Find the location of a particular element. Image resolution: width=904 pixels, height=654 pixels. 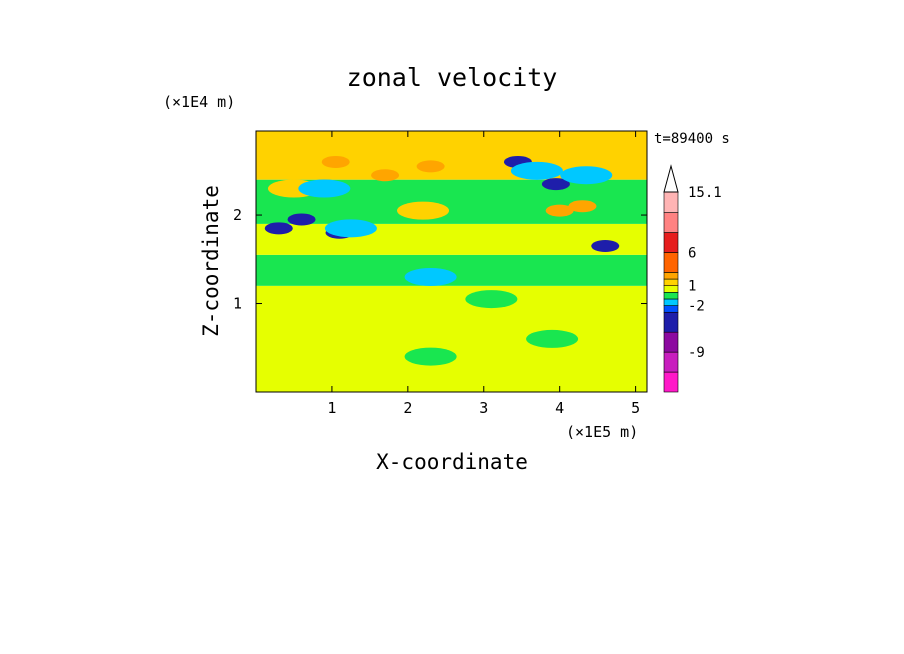

x-tick-label: 4 is located at coordinates (559, 408).